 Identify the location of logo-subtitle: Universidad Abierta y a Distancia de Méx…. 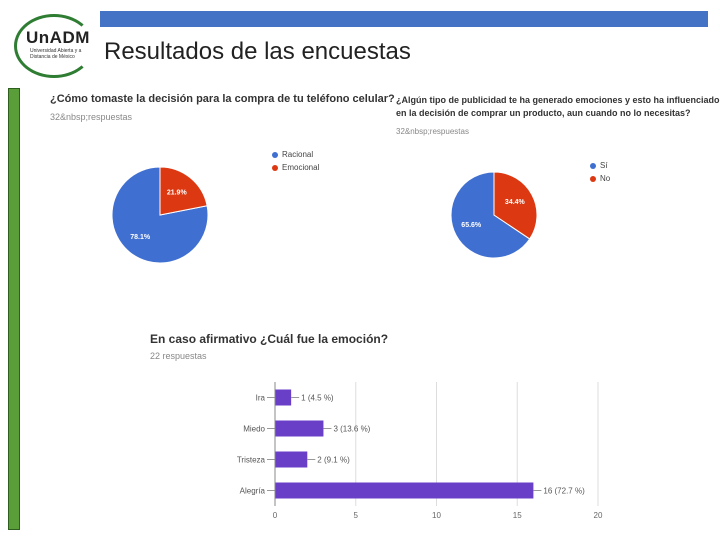
(56, 54).